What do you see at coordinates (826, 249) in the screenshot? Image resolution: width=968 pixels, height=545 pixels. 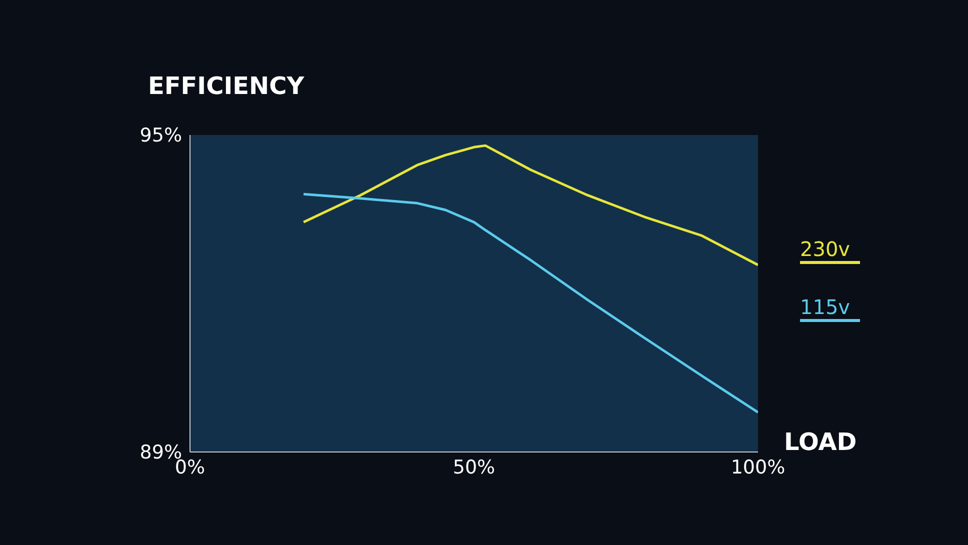 I see `text: 230v` at bounding box center [826, 249].